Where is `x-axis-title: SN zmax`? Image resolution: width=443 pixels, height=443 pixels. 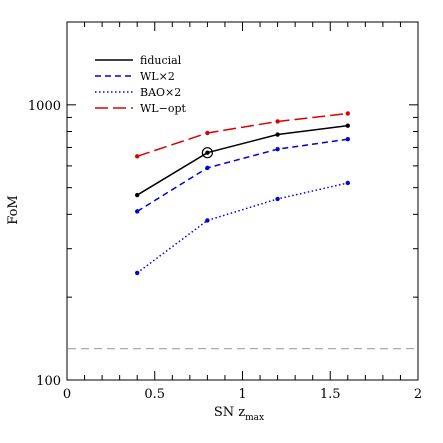
x-axis-title: SN zmax is located at coordinates (239, 414).